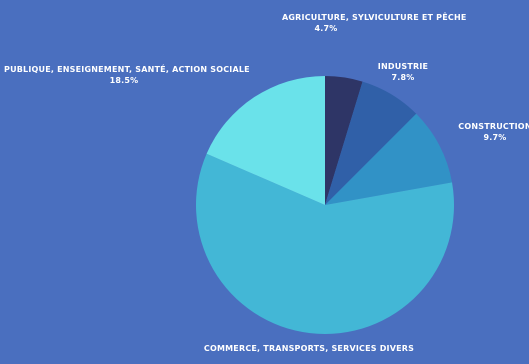 Image resolution: width=529 pixels, height=364 pixels. I want to click on slice-value-publique: 18.5%, so click(124, 80).